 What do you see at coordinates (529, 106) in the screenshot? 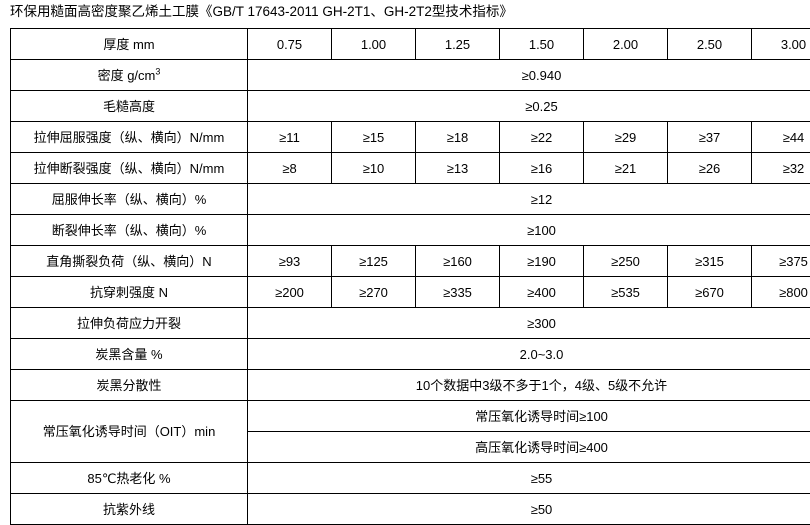
I see `row-value-roughness-height: ≥0.25` at bounding box center [529, 106].